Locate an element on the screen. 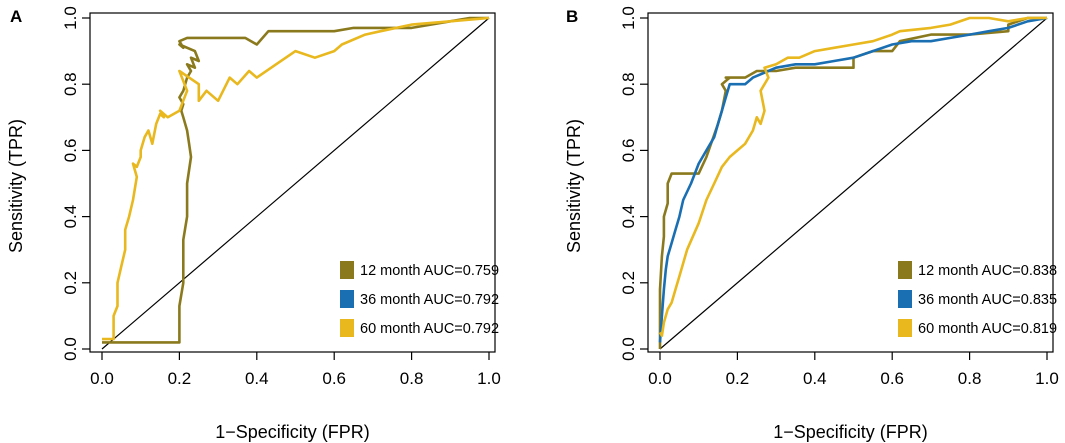  legend-entry-label: 12 month AUC=0.838 is located at coordinates (987, 271).